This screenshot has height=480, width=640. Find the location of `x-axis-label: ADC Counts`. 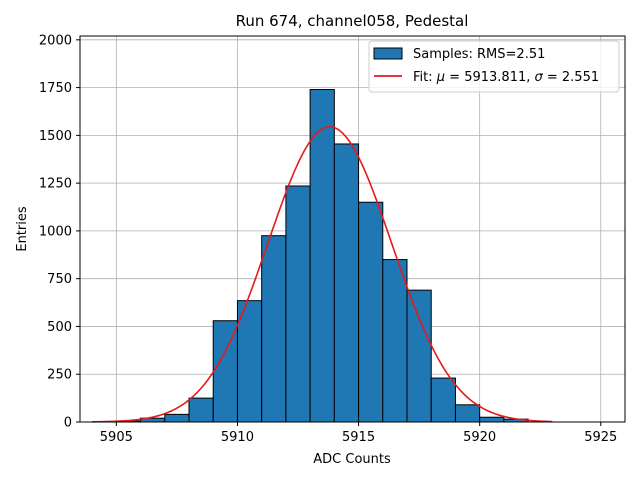

x-axis-label: ADC Counts is located at coordinates (352, 459).